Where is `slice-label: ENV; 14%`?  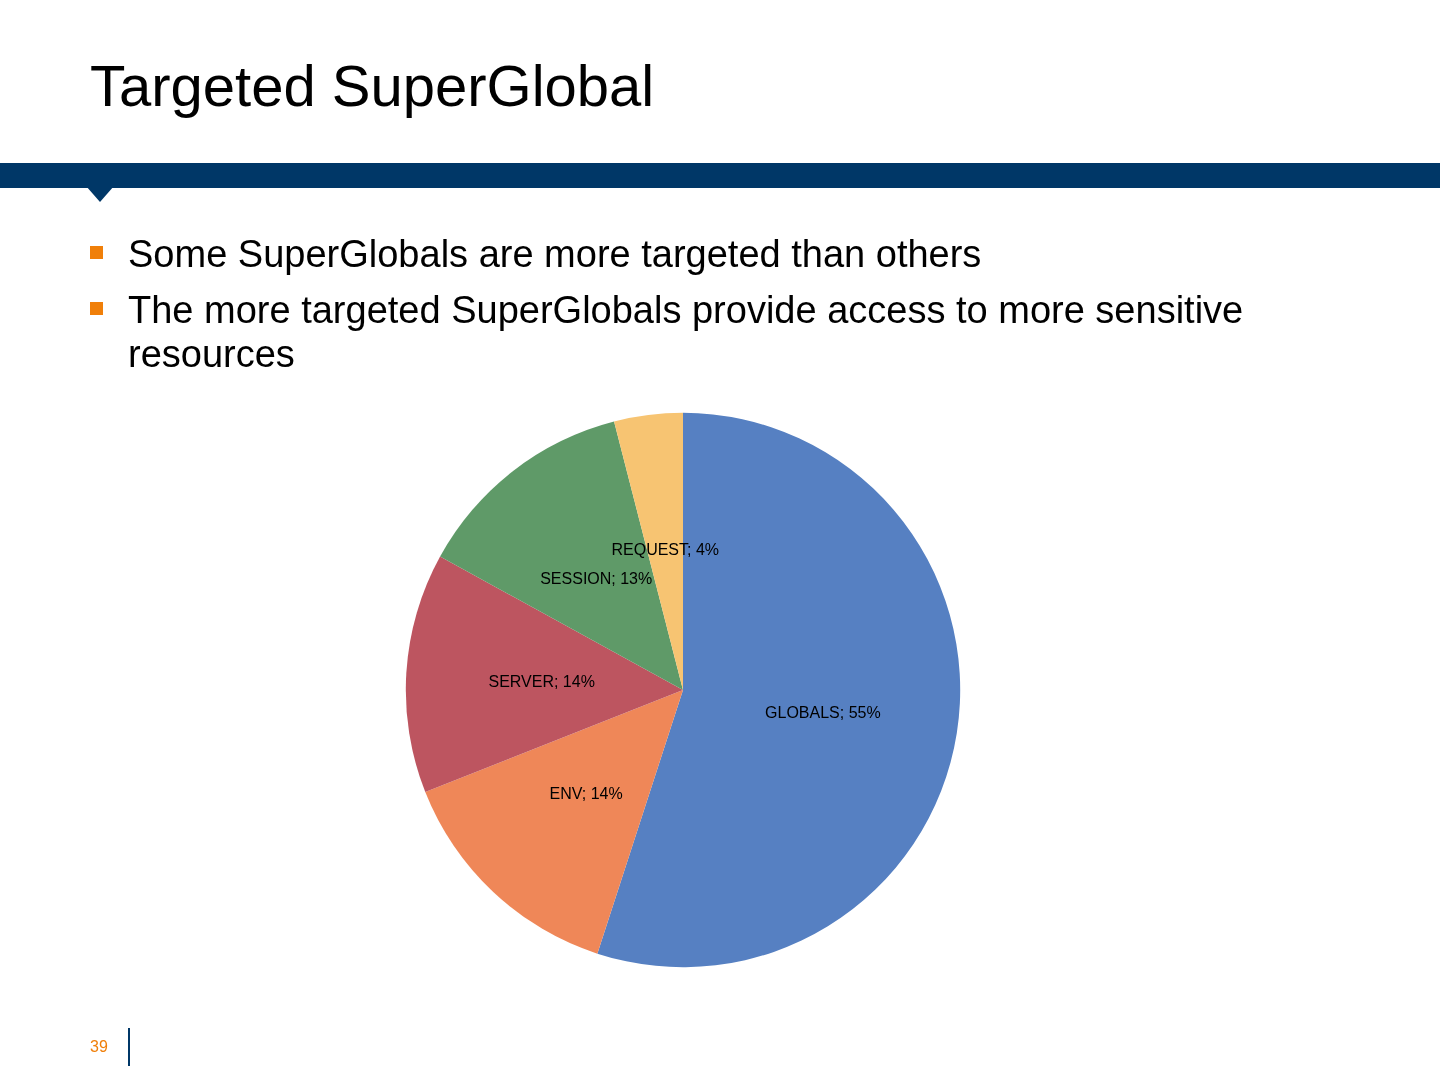 slice-label: ENV; 14% is located at coordinates (586, 793).